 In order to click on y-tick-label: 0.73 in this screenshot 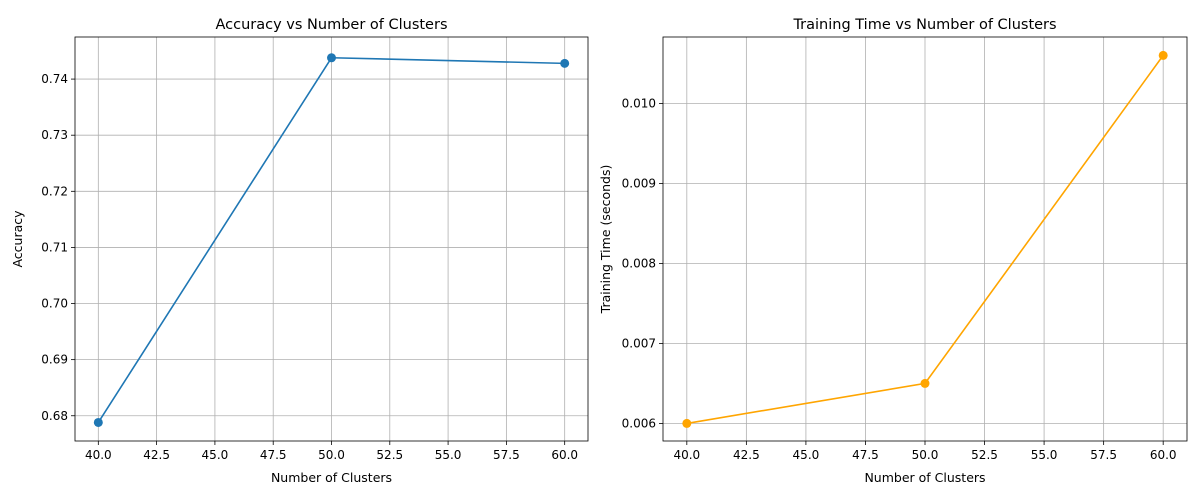, I will do `click(54, 135)`.